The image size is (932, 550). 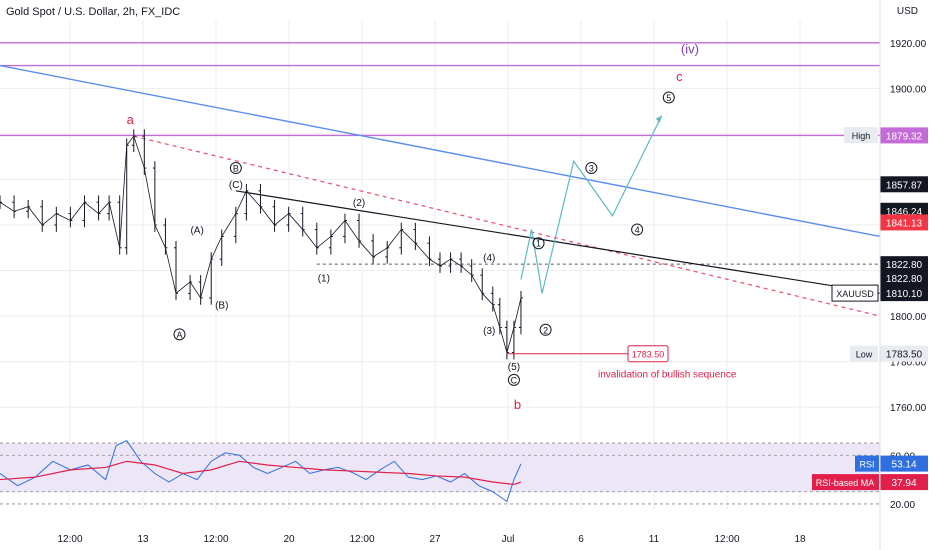 I want to click on black-trend-line, so click(x=558, y=242).